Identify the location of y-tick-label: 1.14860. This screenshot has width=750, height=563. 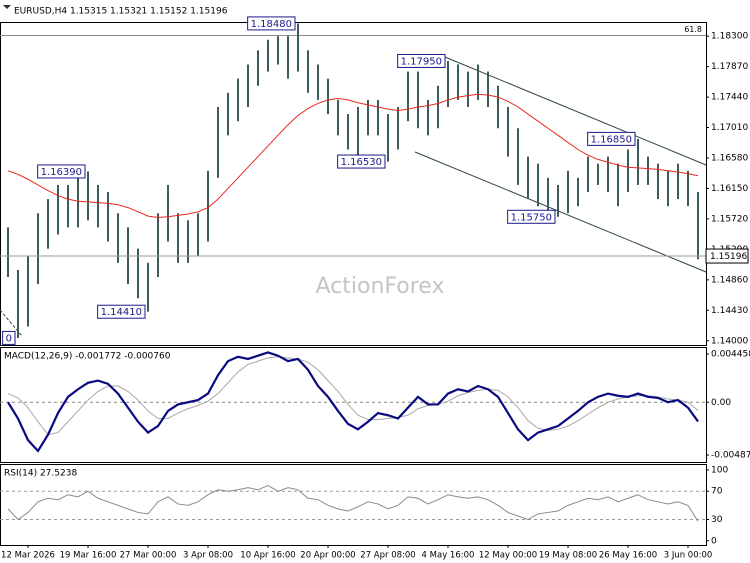
(729, 280).